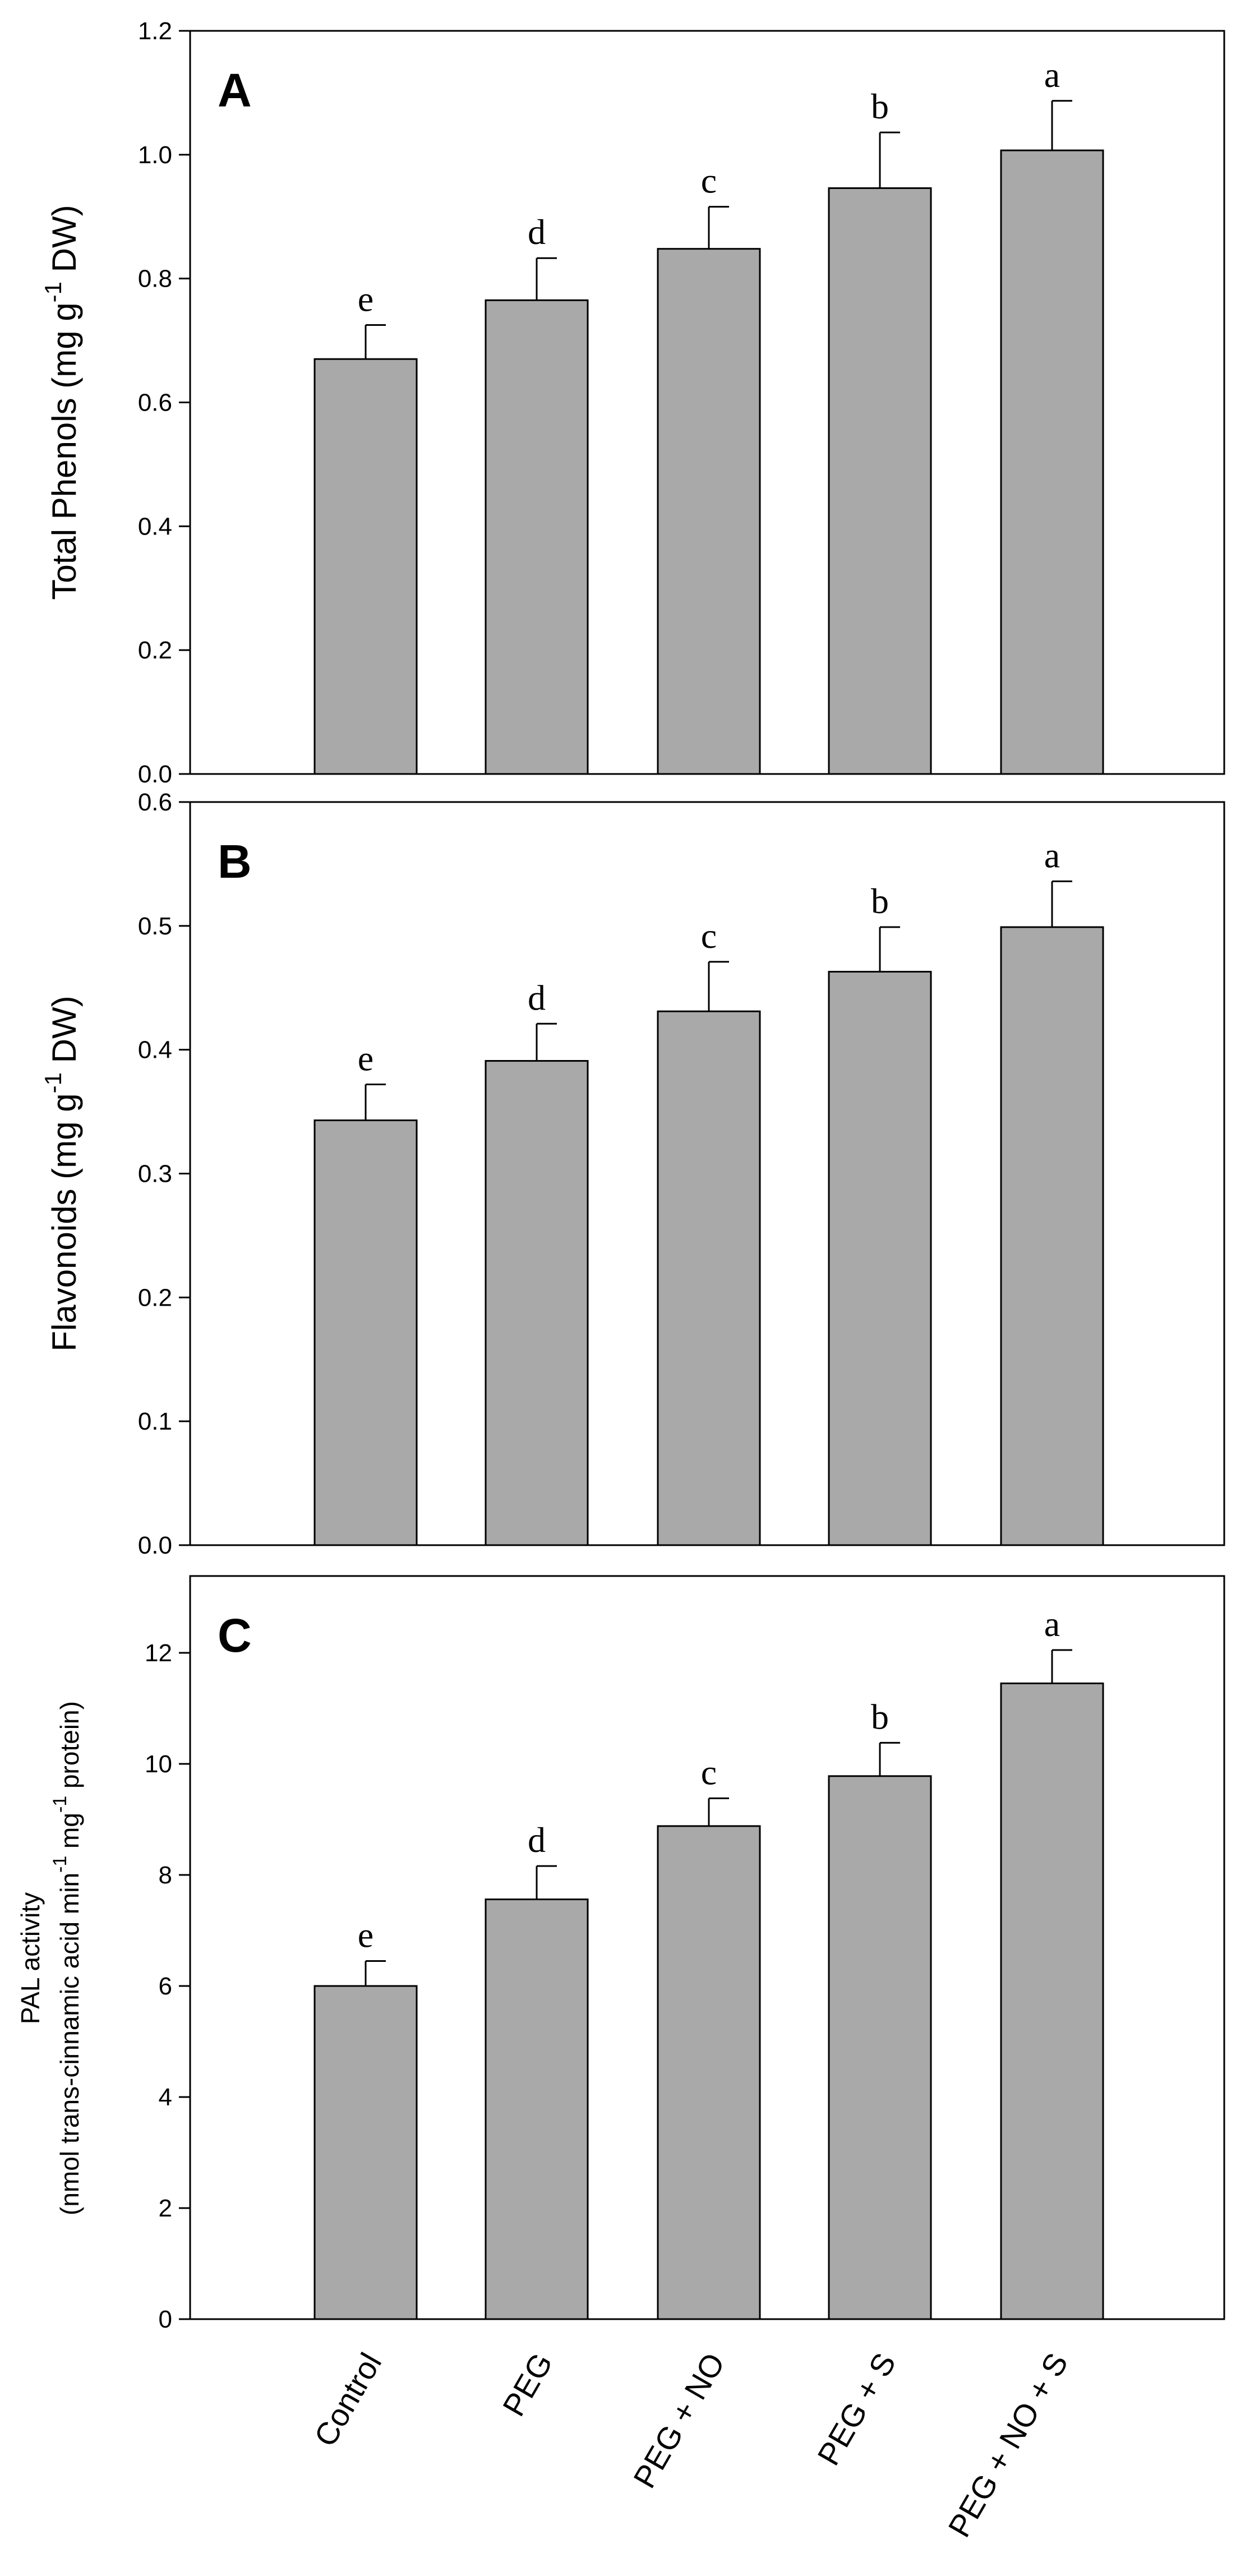 Image resolution: width=1236 pixels, height=2576 pixels. Describe the element at coordinates (69, 1834) in the screenshot. I see `y-axis-title-mid: mg` at that location.